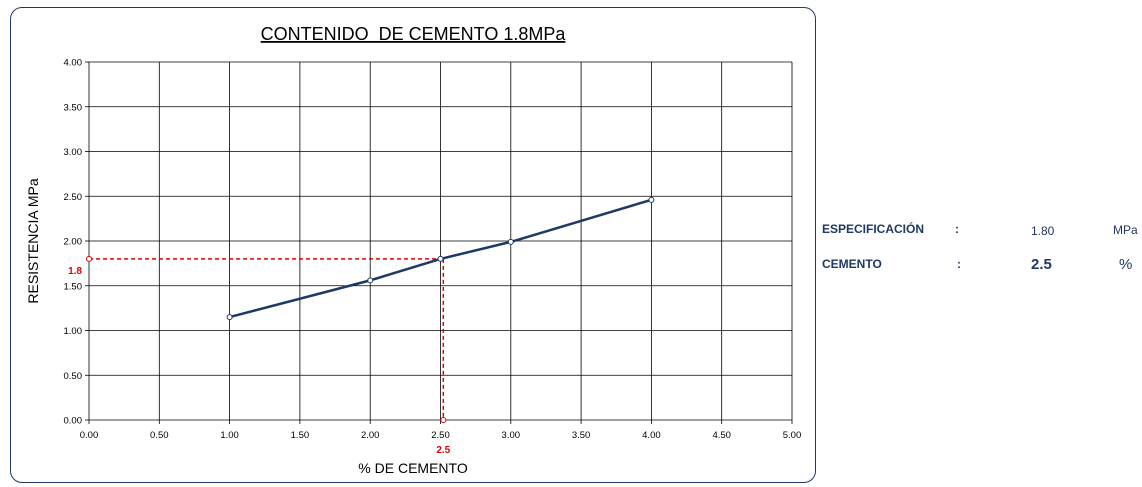 This screenshot has height=487, width=1142. What do you see at coordinates (73, 376) in the screenshot?
I see `y-tick-label: 0.50` at bounding box center [73, 376].